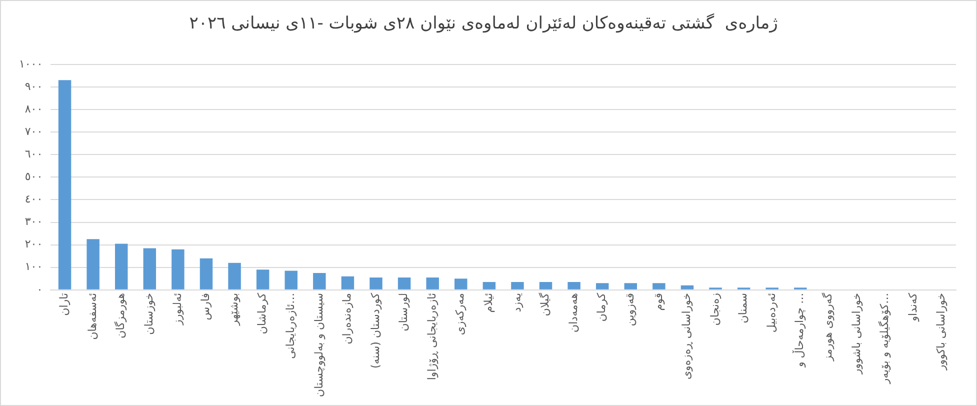 This screenshot has height=406, width=977. Describe the element at coordinates (205, 306) in the screenshot. I see `x-tick-label: فارس` at that location.